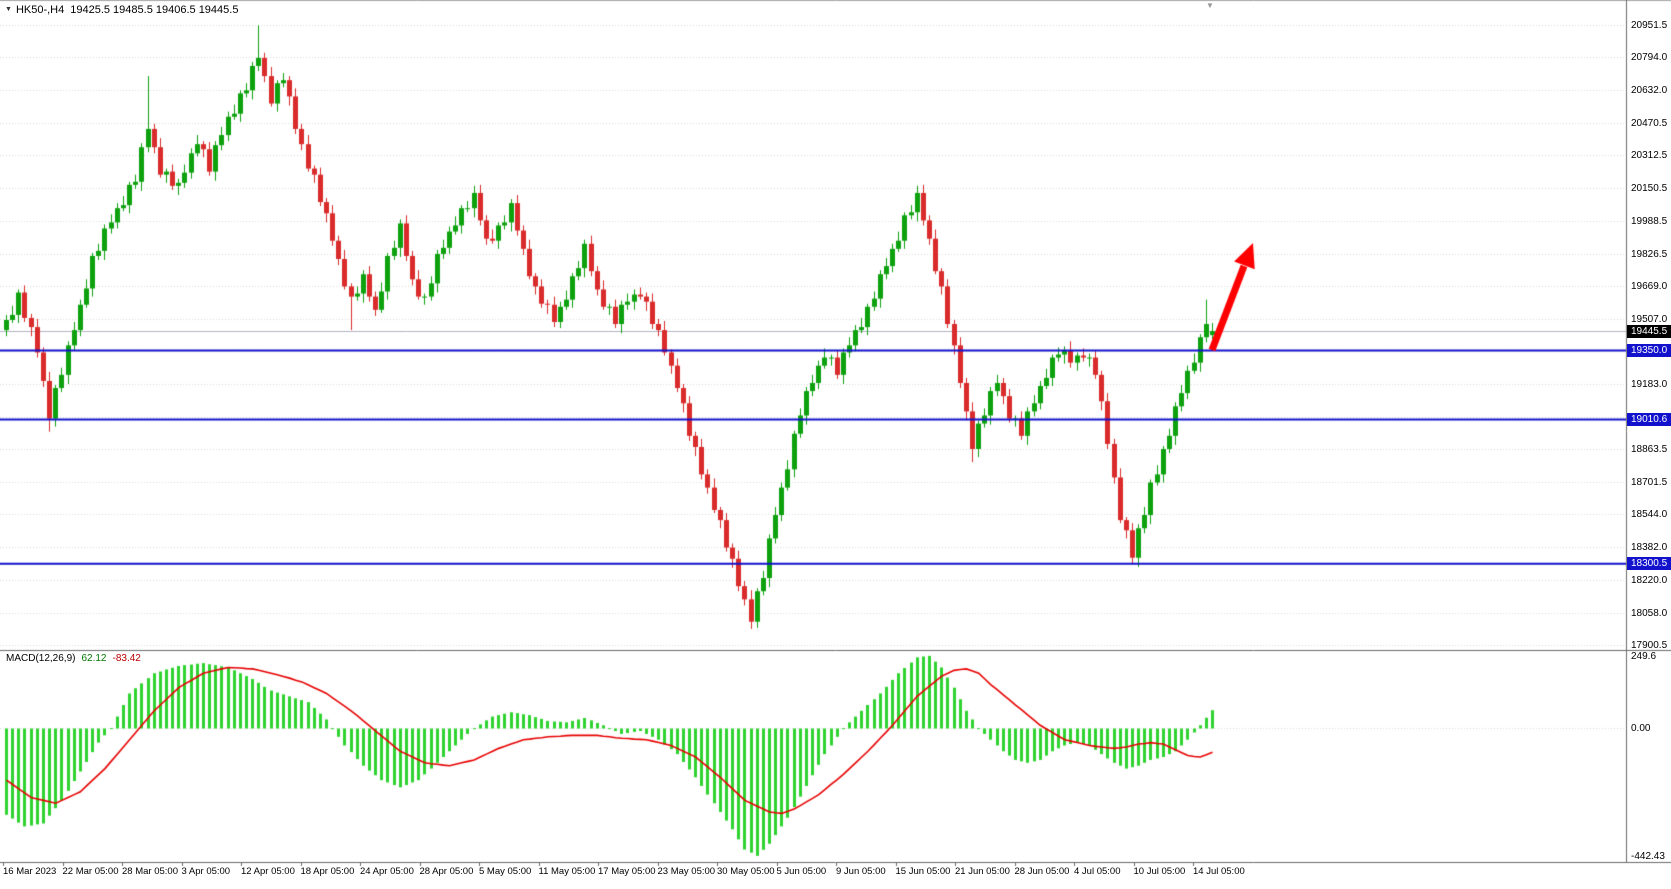 This screenshot has width=1671, height=889. I want to click on symbol-bar: ▼ HK50-,H4 19425.5 19485.5 19406.5 19445.5, so click(121, 10).